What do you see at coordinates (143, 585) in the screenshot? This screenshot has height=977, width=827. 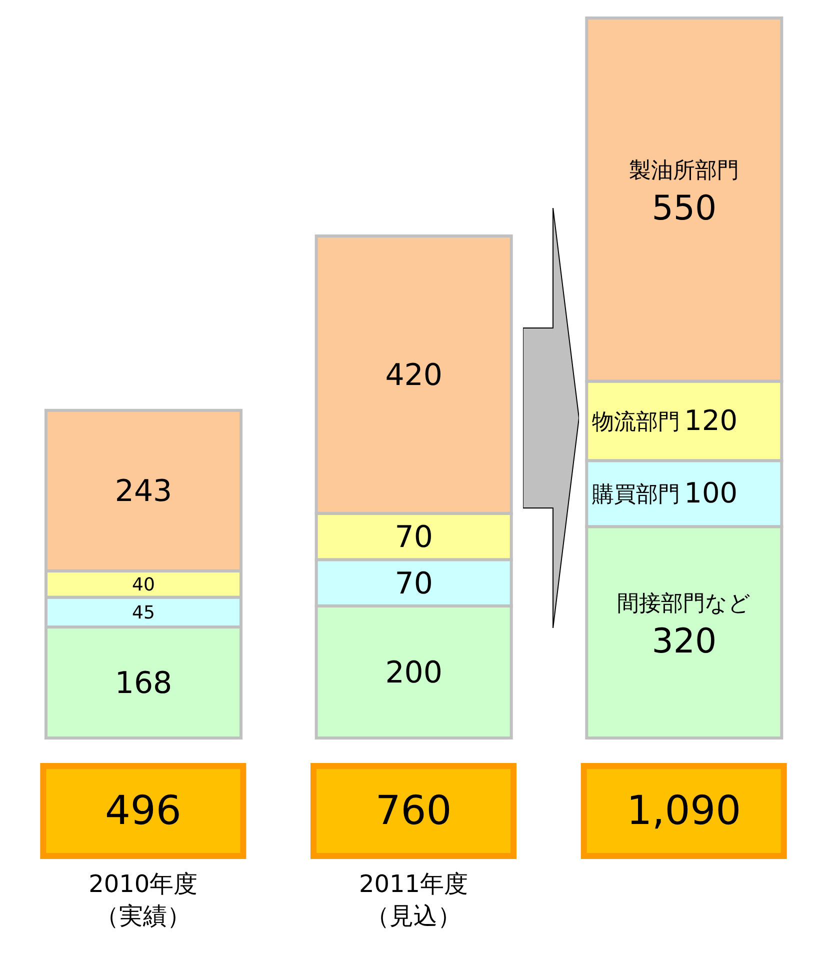 I see `data-label: 40` at bounding box center [143, 585].